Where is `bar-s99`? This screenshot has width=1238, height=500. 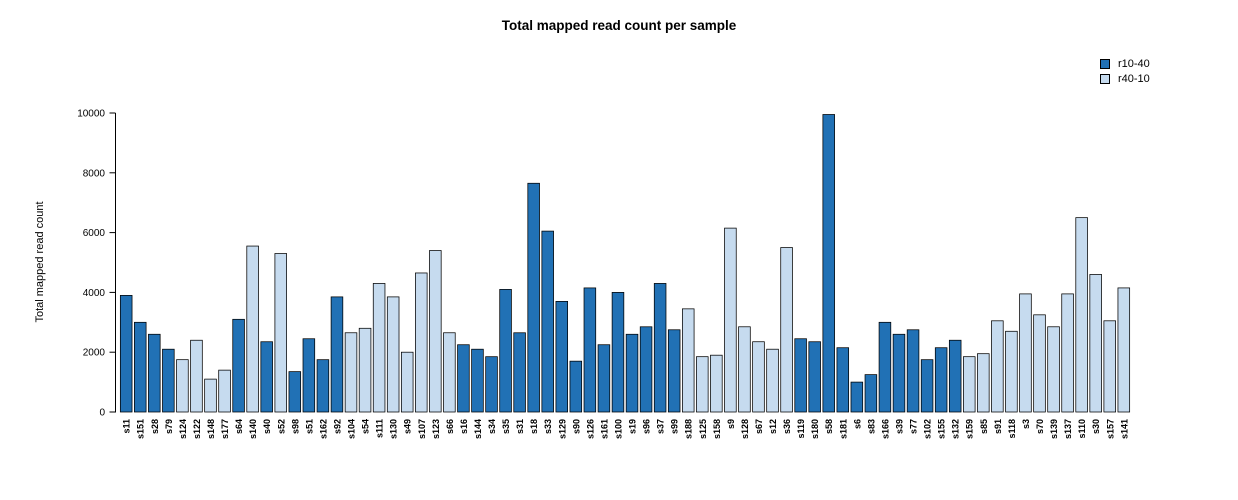
bar-s99 is located at coordinates (674, 371).